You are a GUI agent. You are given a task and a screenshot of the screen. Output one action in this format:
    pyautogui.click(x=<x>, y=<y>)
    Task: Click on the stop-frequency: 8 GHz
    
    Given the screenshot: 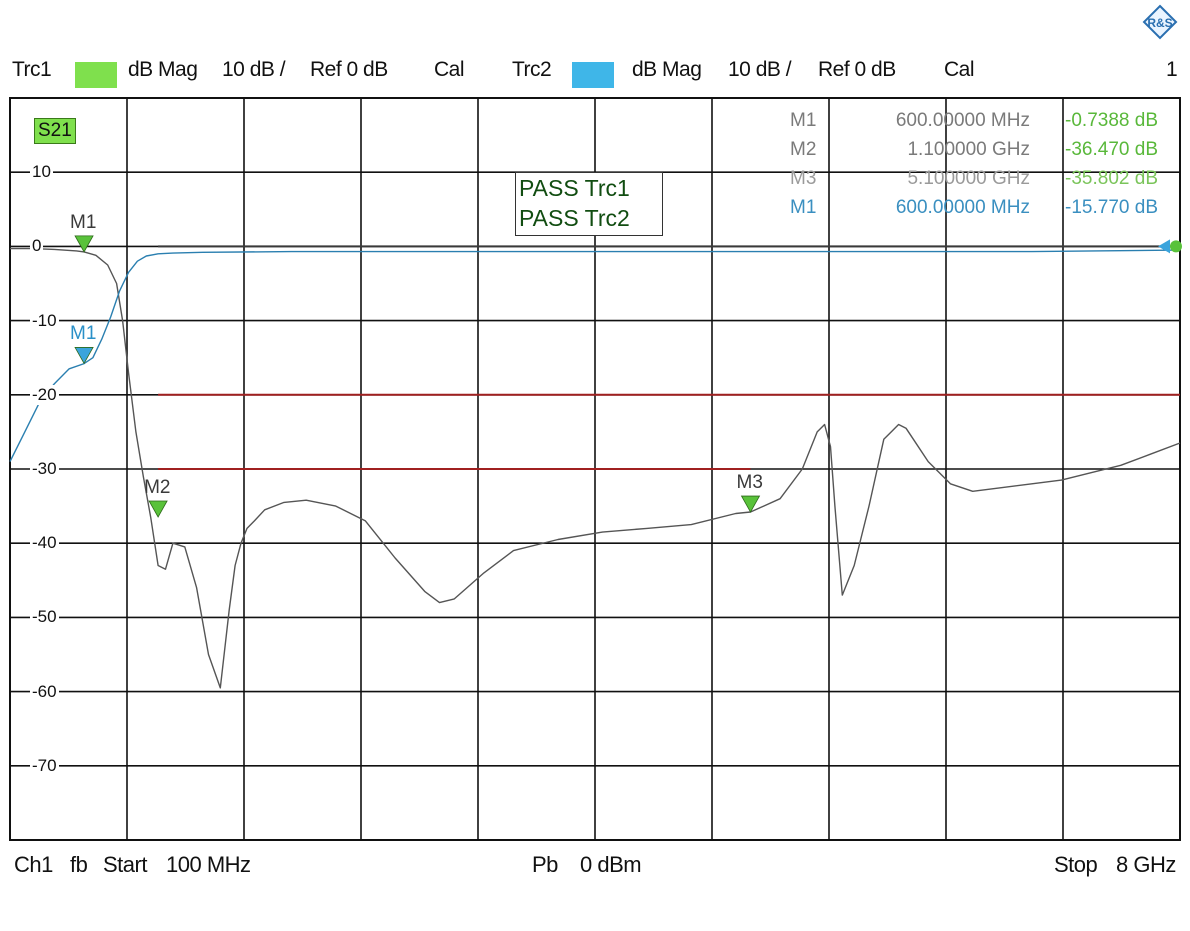 What is the action you would take?
    pyautogui.click(x=1146, y=864)
    